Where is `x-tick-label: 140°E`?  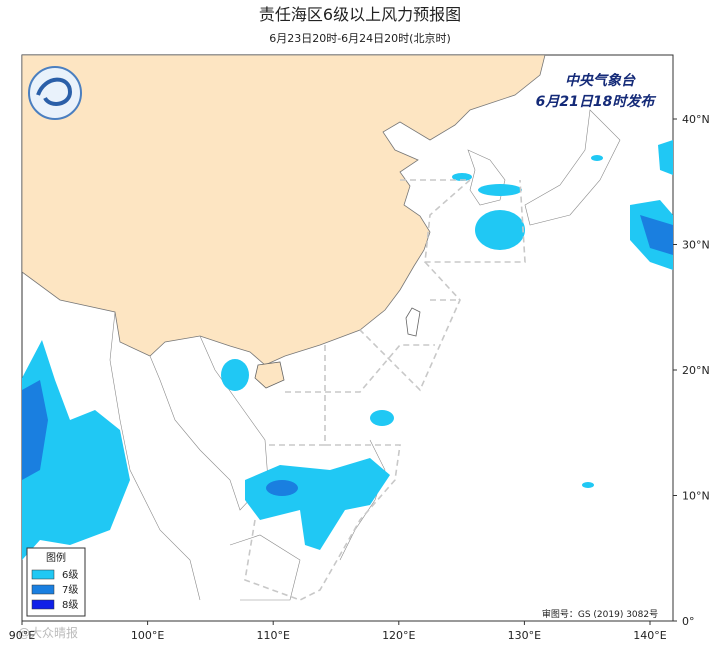
x-tick-label: 140°E is located at coordinates (649, 635).